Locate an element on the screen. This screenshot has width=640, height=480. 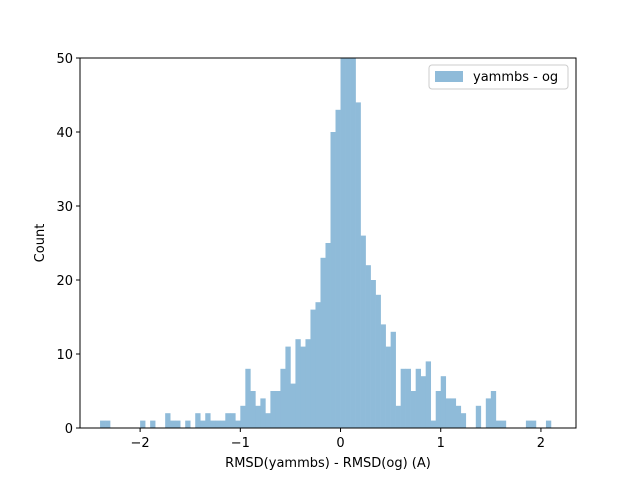
legend-box is located at coordinates (498, 77).